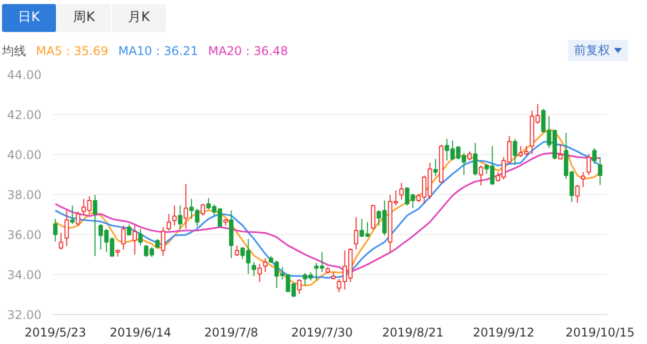 The height and width of the screenshot is (344, 647). What do you see at coordinates (72, 51) in the screenshot?
I see `text: MA5 : 35.69` at bounding box center [72, 51].